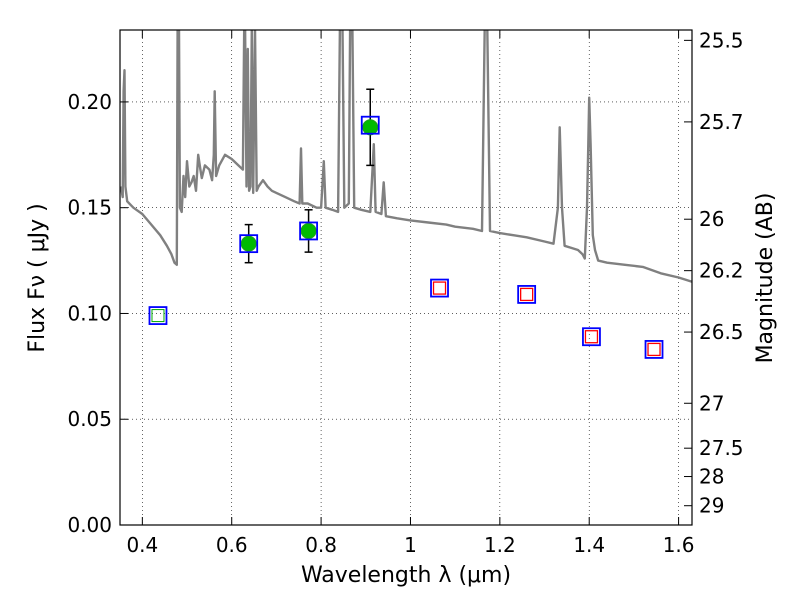 The height and width of the screenshot is (600, 800). What do you see at coordinates (721, 122) in the screenshot?
I see `right-tick-label: 25.7` at bounding box center [721, 122].